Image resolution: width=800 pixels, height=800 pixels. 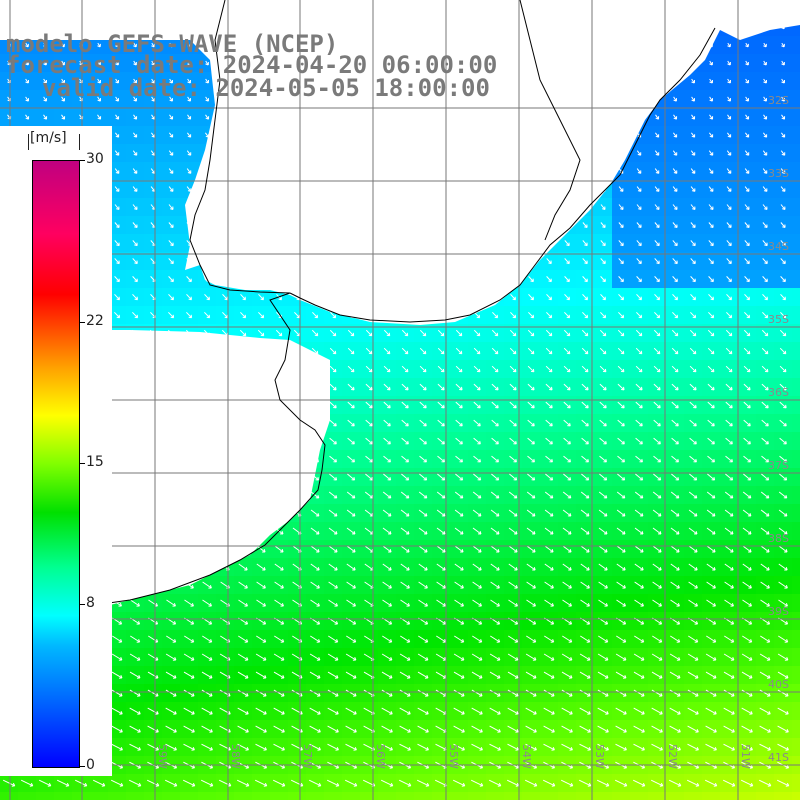 What do you see at coordinates (778, 246) in the screenshot?
I see `latitude-label: 34S` at bounding box center [778, 246].